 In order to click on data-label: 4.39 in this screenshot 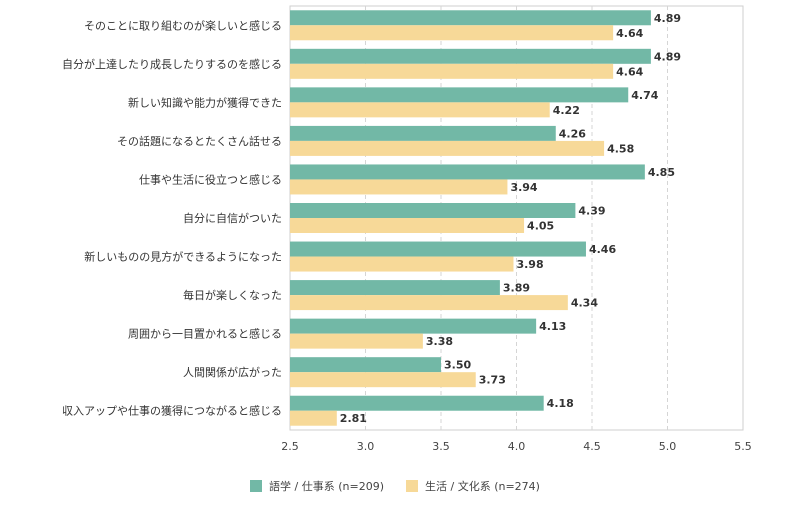, I will do `click(591, 211)`.